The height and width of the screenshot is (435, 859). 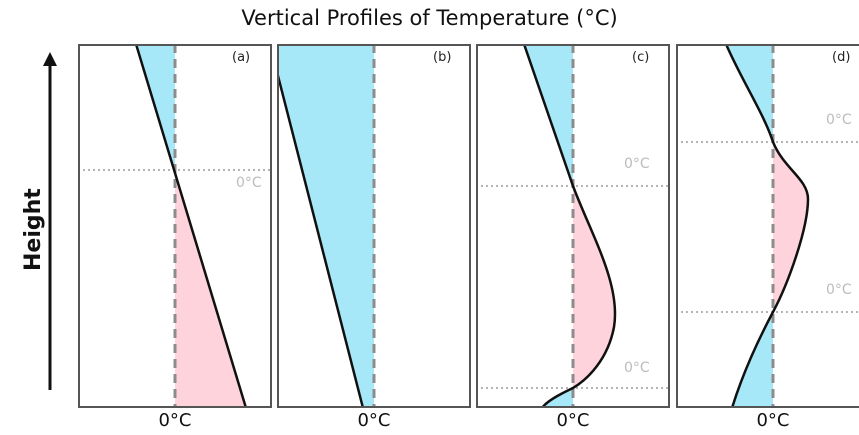 I want to click on x-axis-label-b: 0°C, so click(x=374, y=420).